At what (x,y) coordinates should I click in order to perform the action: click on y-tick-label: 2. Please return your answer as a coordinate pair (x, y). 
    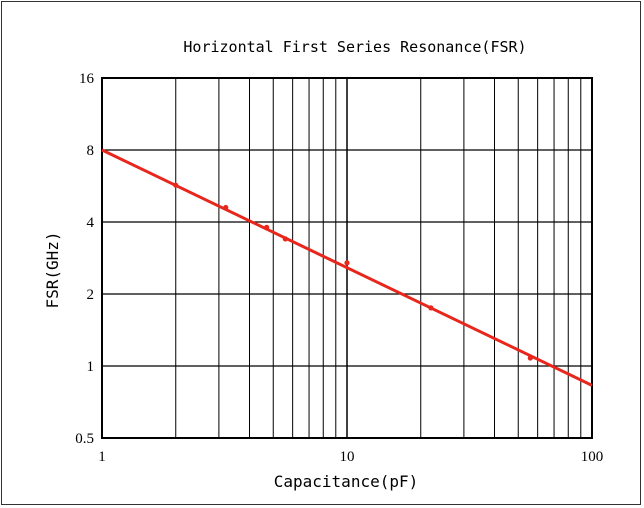
    Looking at the image, I should click on (91, 295).